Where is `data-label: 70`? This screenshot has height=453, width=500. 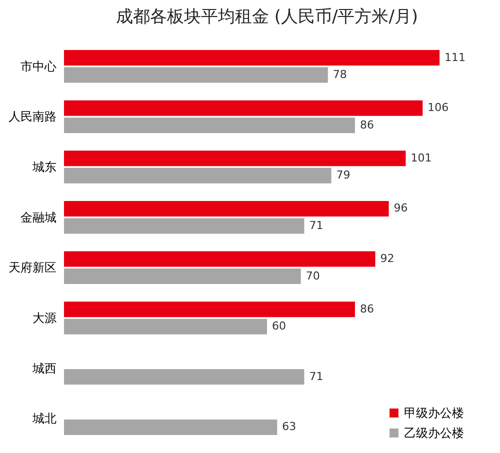 data-label: 70 is located at coordinates (313, 275).